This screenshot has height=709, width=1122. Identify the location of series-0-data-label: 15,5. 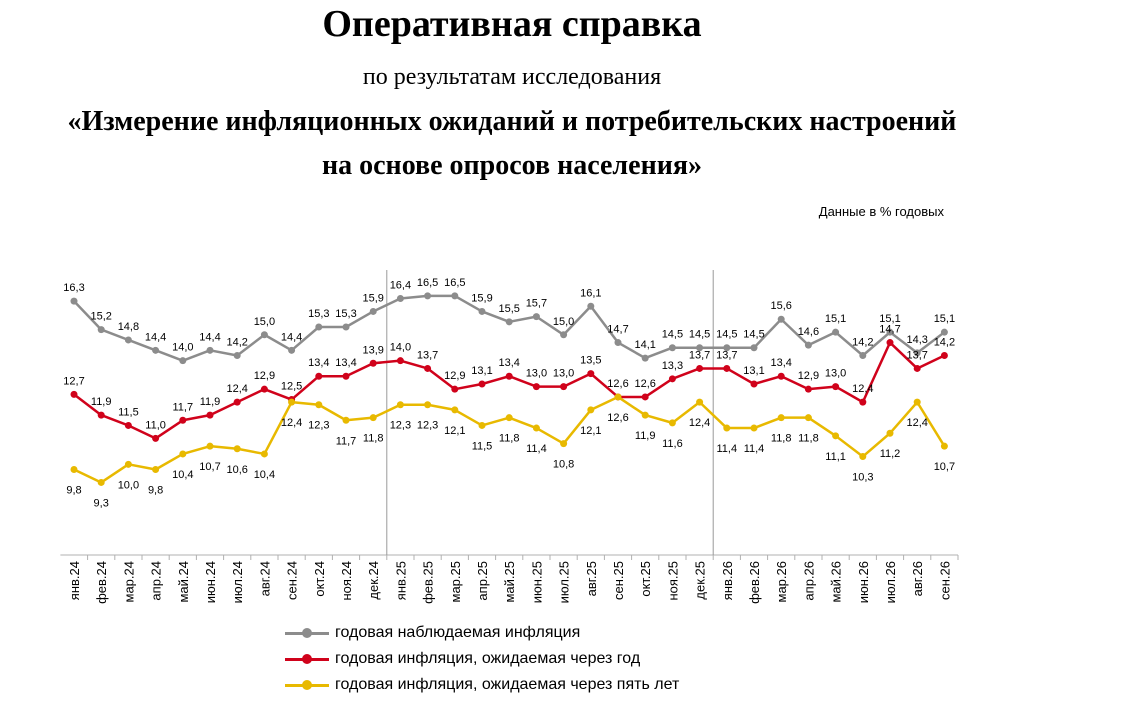
(508, 309).